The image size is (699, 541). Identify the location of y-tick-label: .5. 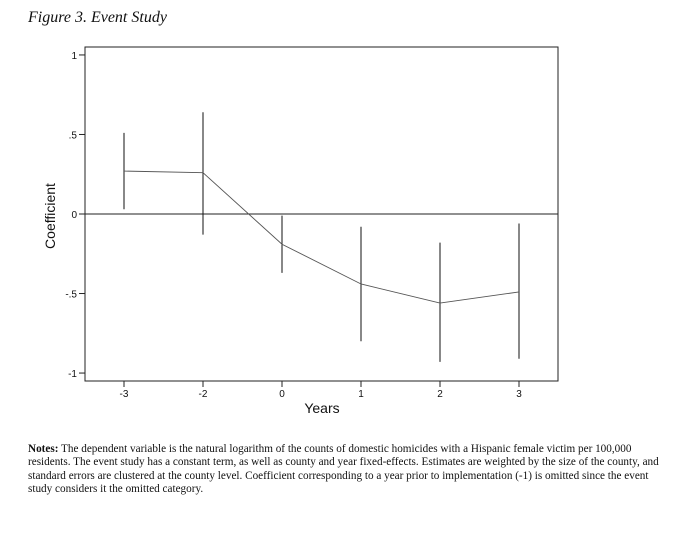
(73, 135).